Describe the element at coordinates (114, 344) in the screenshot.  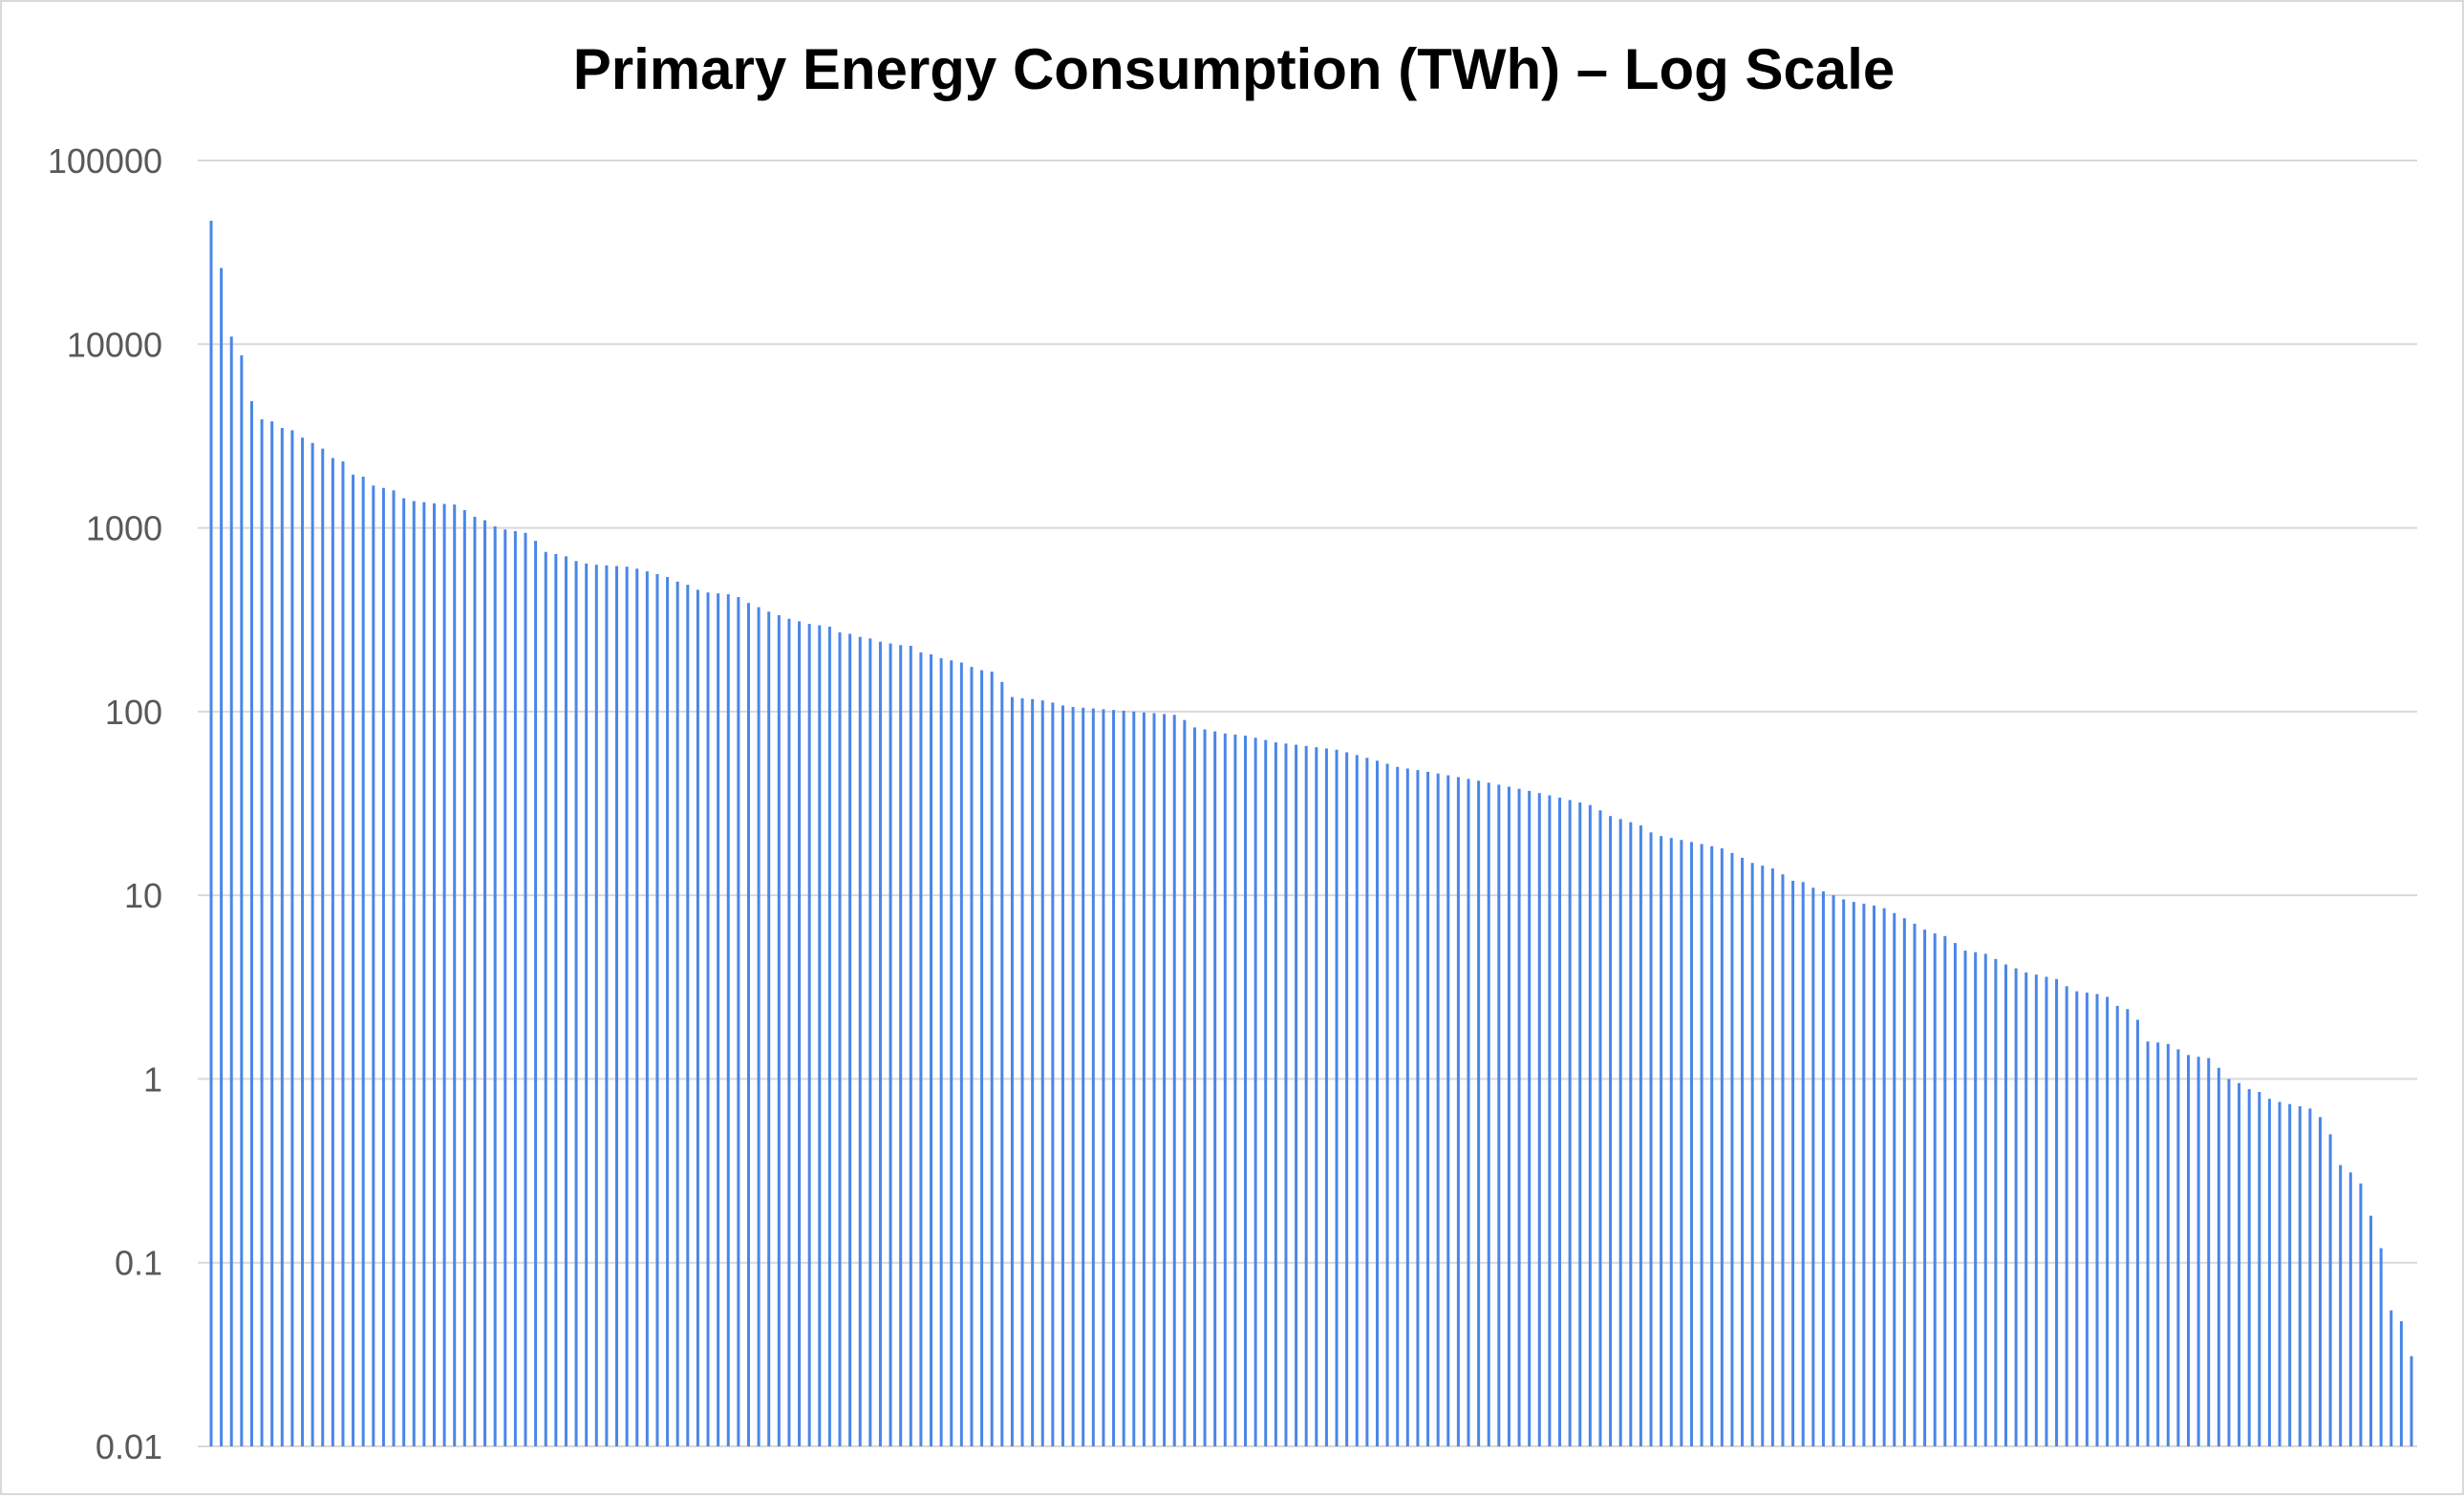
I see `y-tick-label: 10000` at that location.